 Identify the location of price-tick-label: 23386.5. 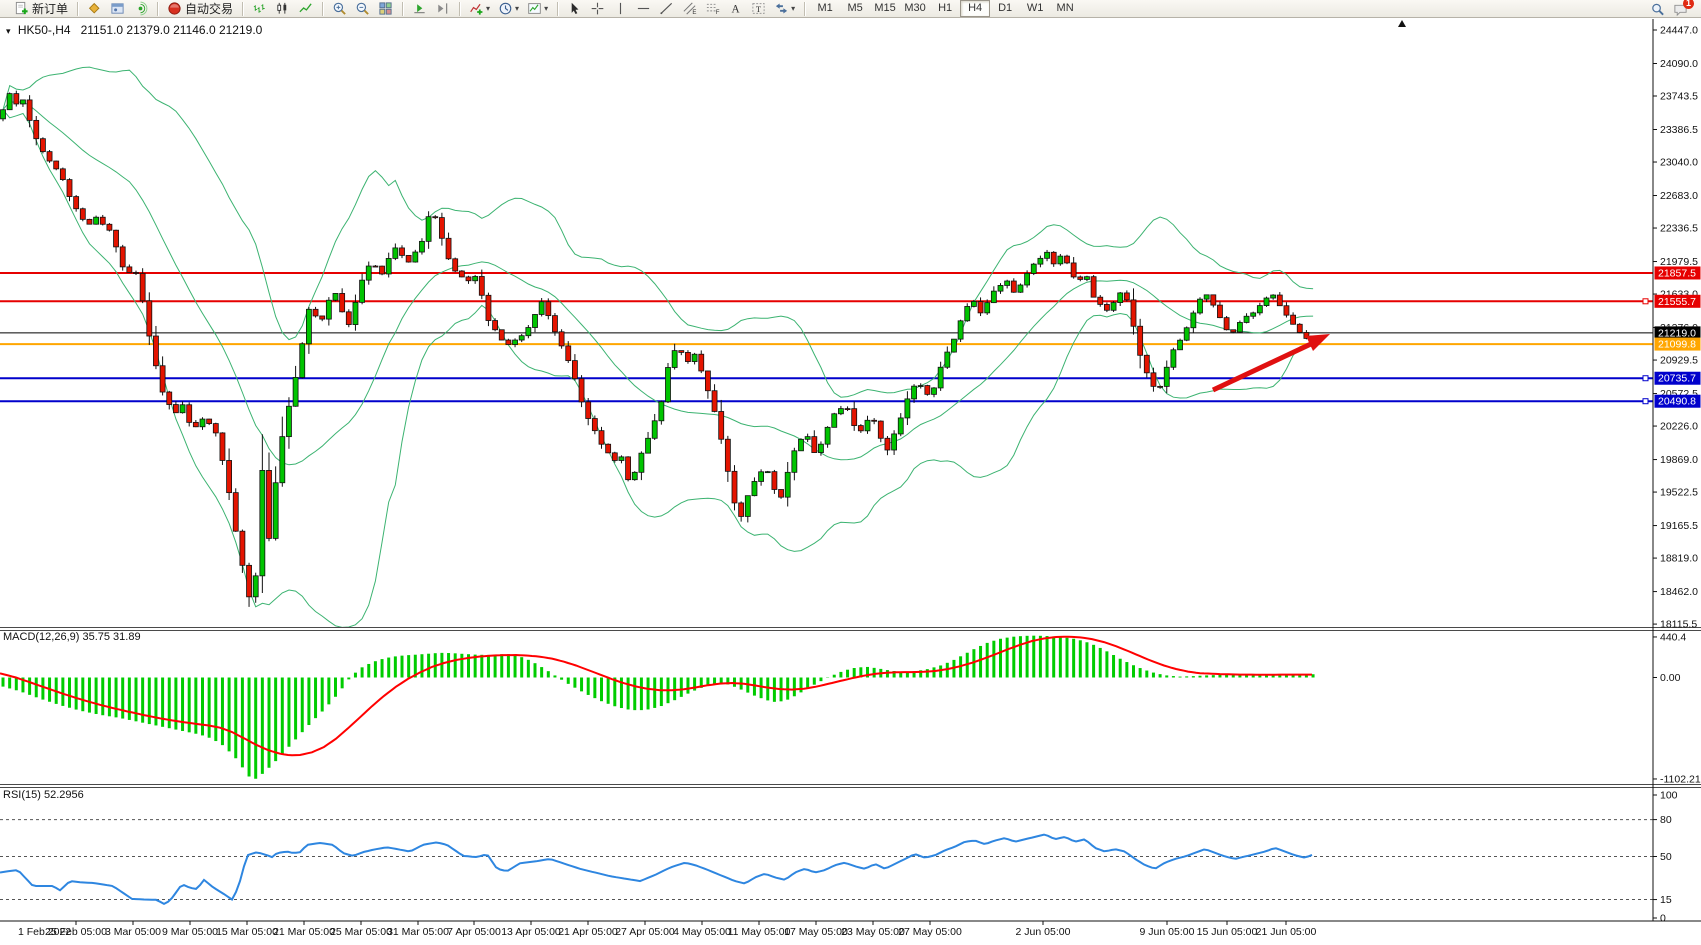
(1679, 130).